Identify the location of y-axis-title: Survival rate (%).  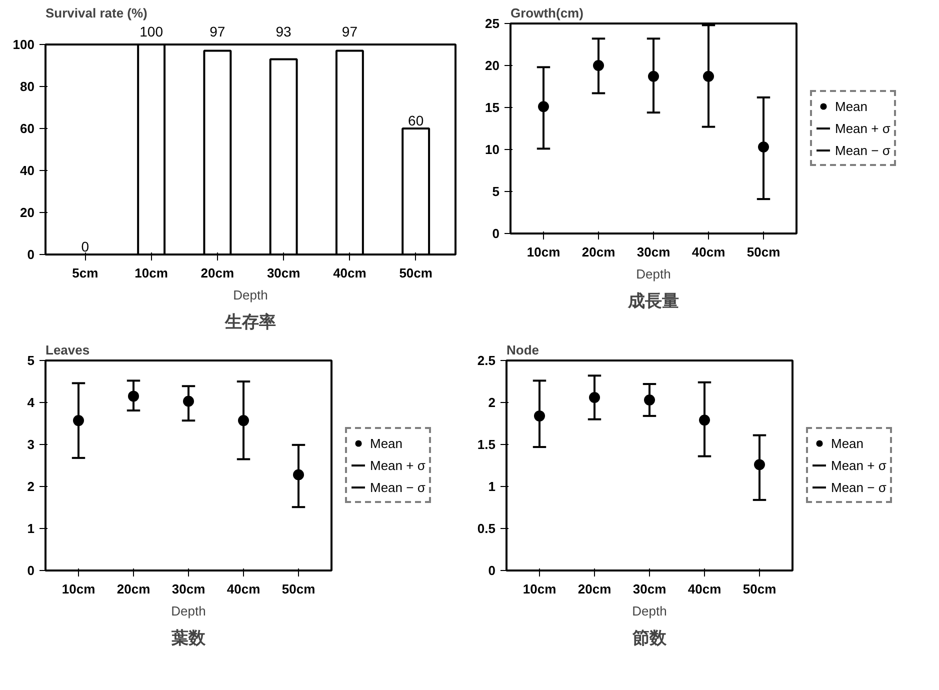
(97, 13).